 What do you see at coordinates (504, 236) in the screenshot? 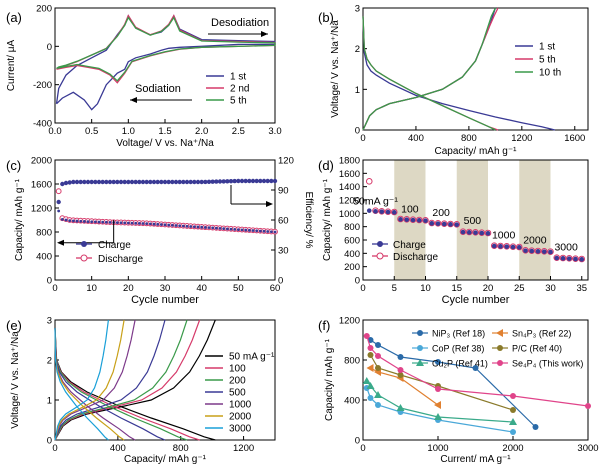
I see `rate-label: 1000` at bounding box center [504, 236].